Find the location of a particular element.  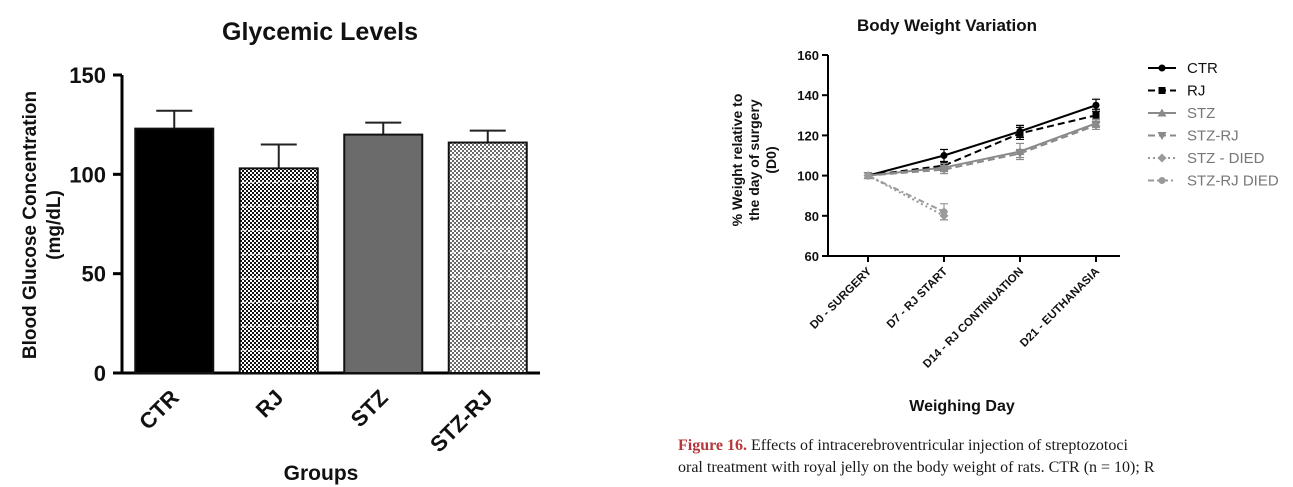

y-tick-label: 150 is located at coordinates (87, 75).